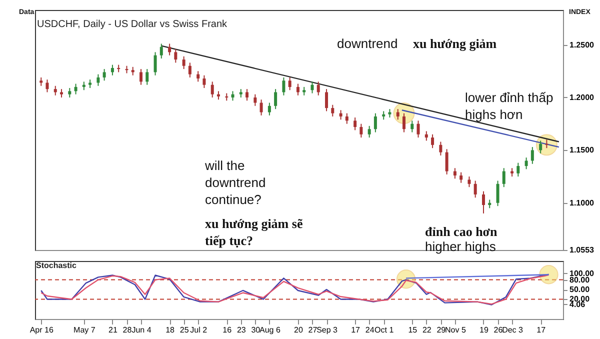  Describe the element at coordinates (582, 203) in the screenshot. I see `y-tick-label: 1.1000` at that location.